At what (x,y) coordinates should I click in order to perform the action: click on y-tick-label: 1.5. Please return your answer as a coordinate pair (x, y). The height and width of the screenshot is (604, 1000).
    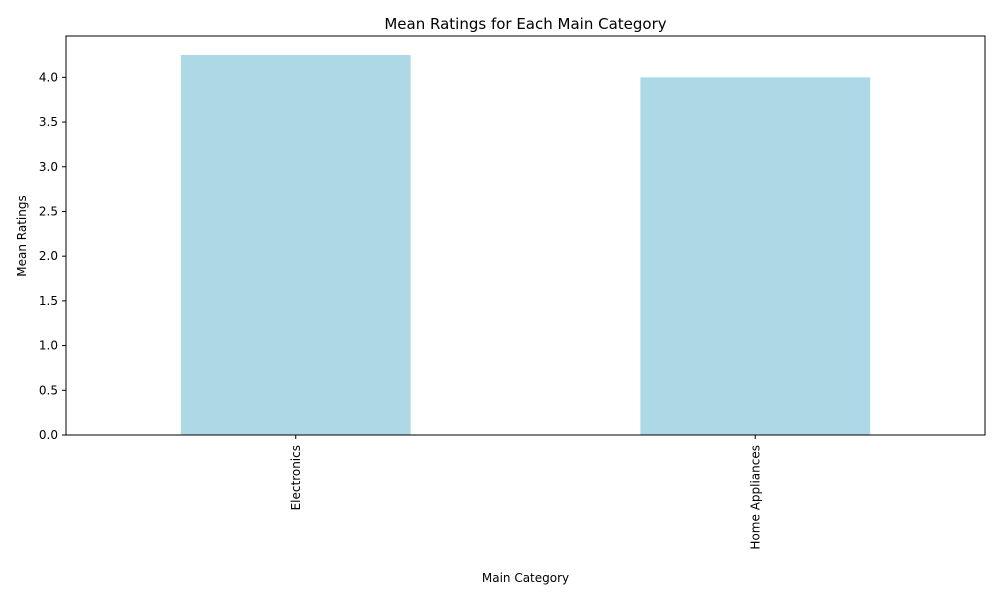
    Looking at the image, I should click on (48, 301).